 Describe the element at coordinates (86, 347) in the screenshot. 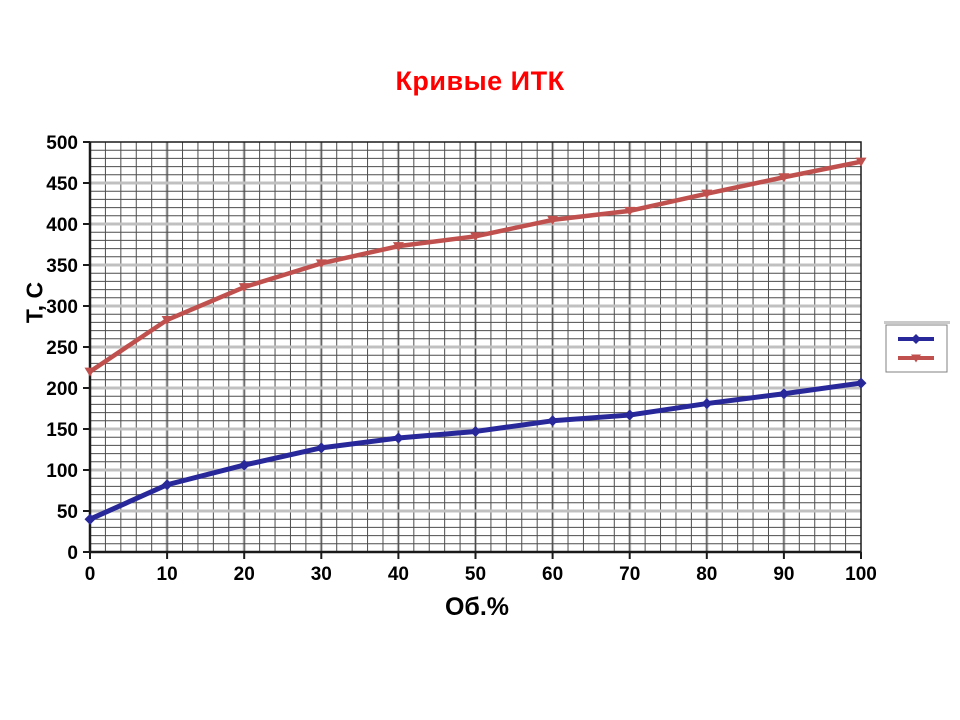

I see `y-axis-ticks` at that location.